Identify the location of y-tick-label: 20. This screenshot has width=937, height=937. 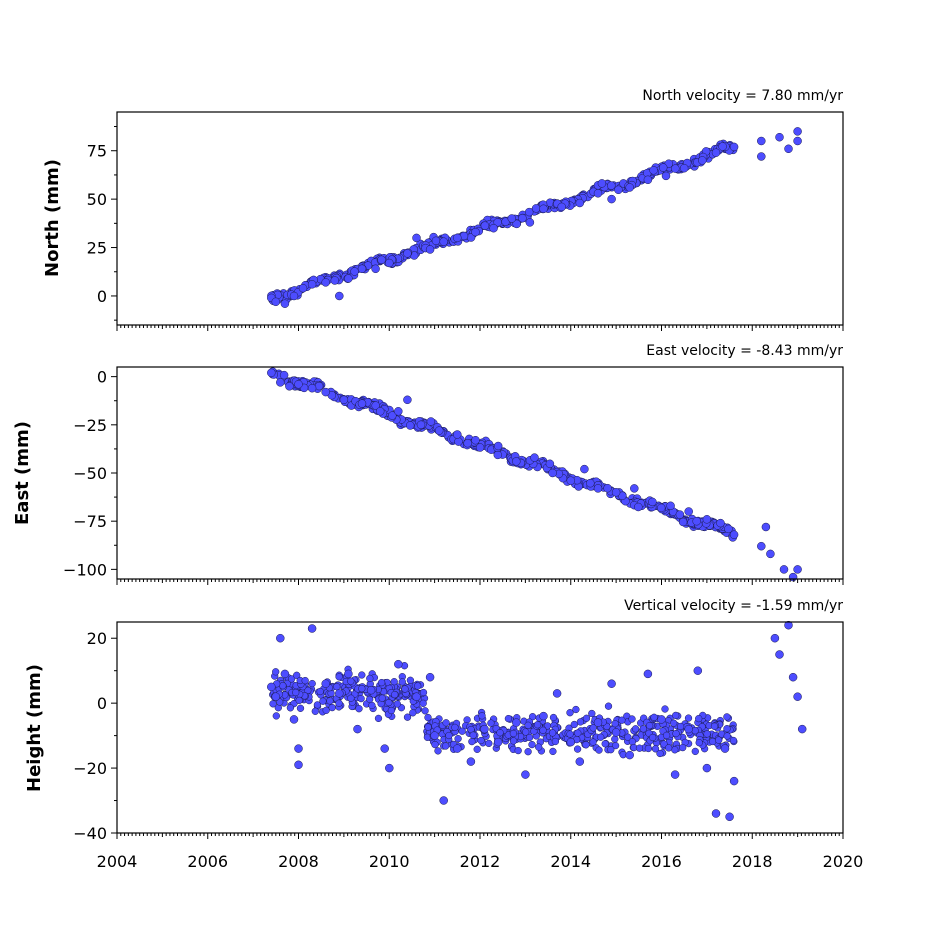
(97, 638).